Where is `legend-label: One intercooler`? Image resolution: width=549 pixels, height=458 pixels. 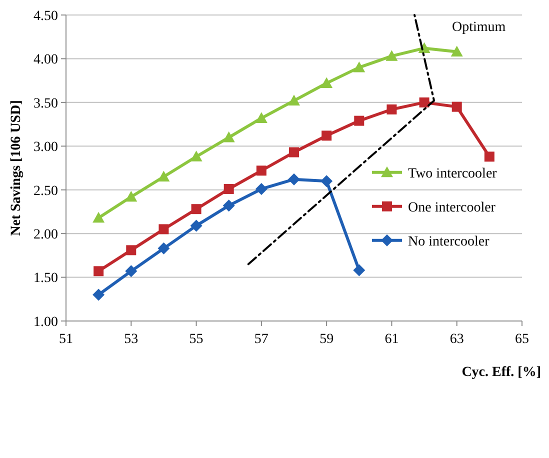 legend-label: One intercooler is located at coordinates (452, 208).